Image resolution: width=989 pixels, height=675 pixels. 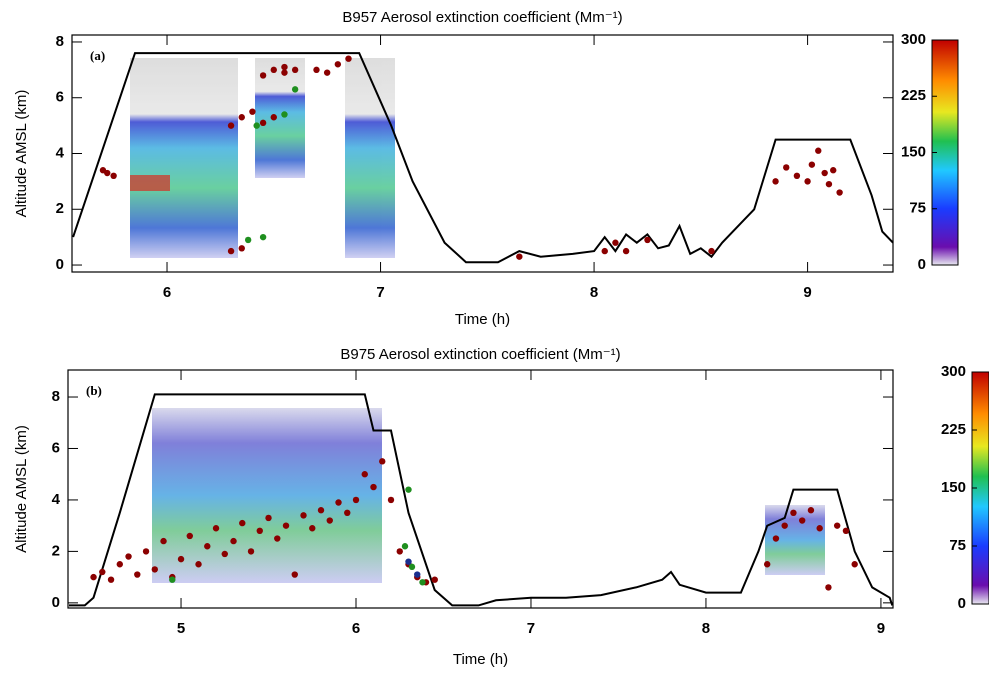 I want to click on x-tick-label: 9, so click(x=807, y=292).